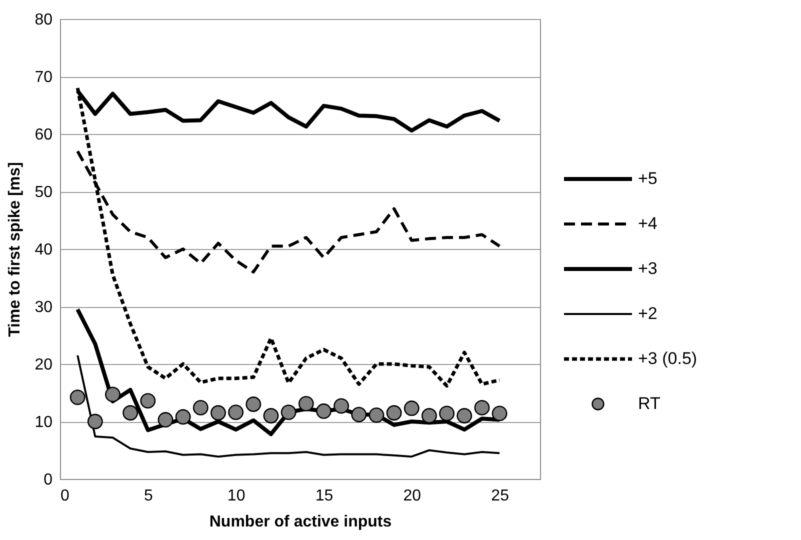 The width and height of the screenshot is (801, 540). What do you see at coordinates (65, 496) in the screenshot?
I see `x-tick-label: 0` at bounding box center [65, 496].